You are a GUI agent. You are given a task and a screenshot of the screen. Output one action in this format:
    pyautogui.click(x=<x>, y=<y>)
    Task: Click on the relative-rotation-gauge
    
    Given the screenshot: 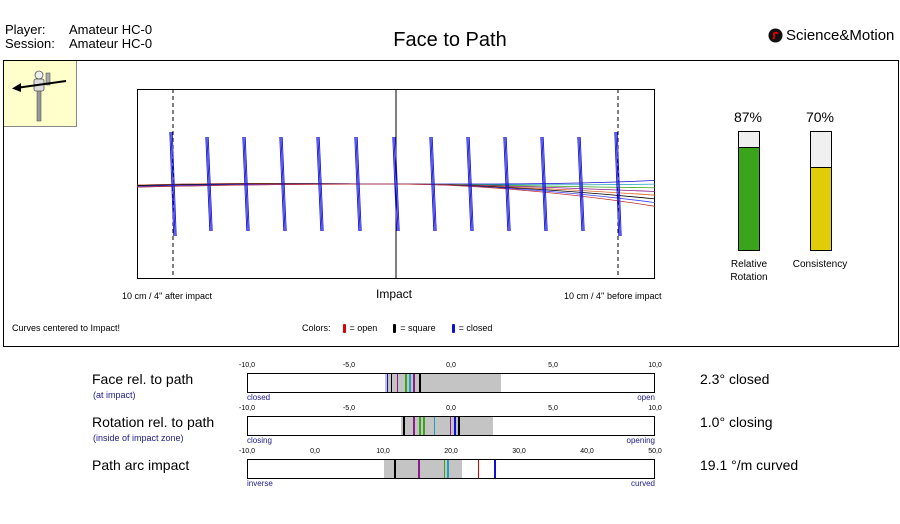 What is the action you would take?
    pyautogui.click(x=749, y=191)
    